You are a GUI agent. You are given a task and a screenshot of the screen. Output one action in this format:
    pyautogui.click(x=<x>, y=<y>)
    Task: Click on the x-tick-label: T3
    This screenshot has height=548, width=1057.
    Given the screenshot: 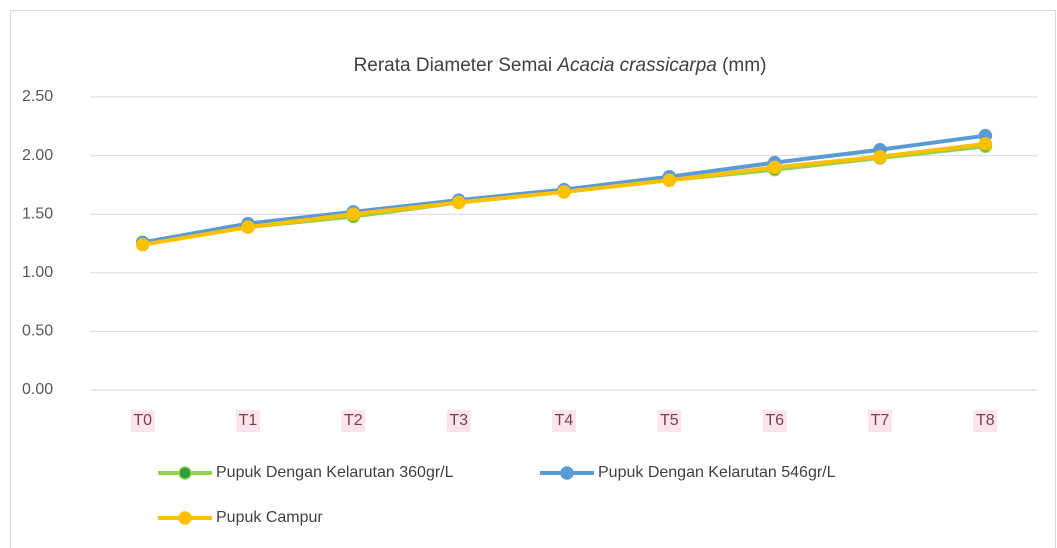 What is the action you would take?
    pyautogui.click(x=458, y=420)
    